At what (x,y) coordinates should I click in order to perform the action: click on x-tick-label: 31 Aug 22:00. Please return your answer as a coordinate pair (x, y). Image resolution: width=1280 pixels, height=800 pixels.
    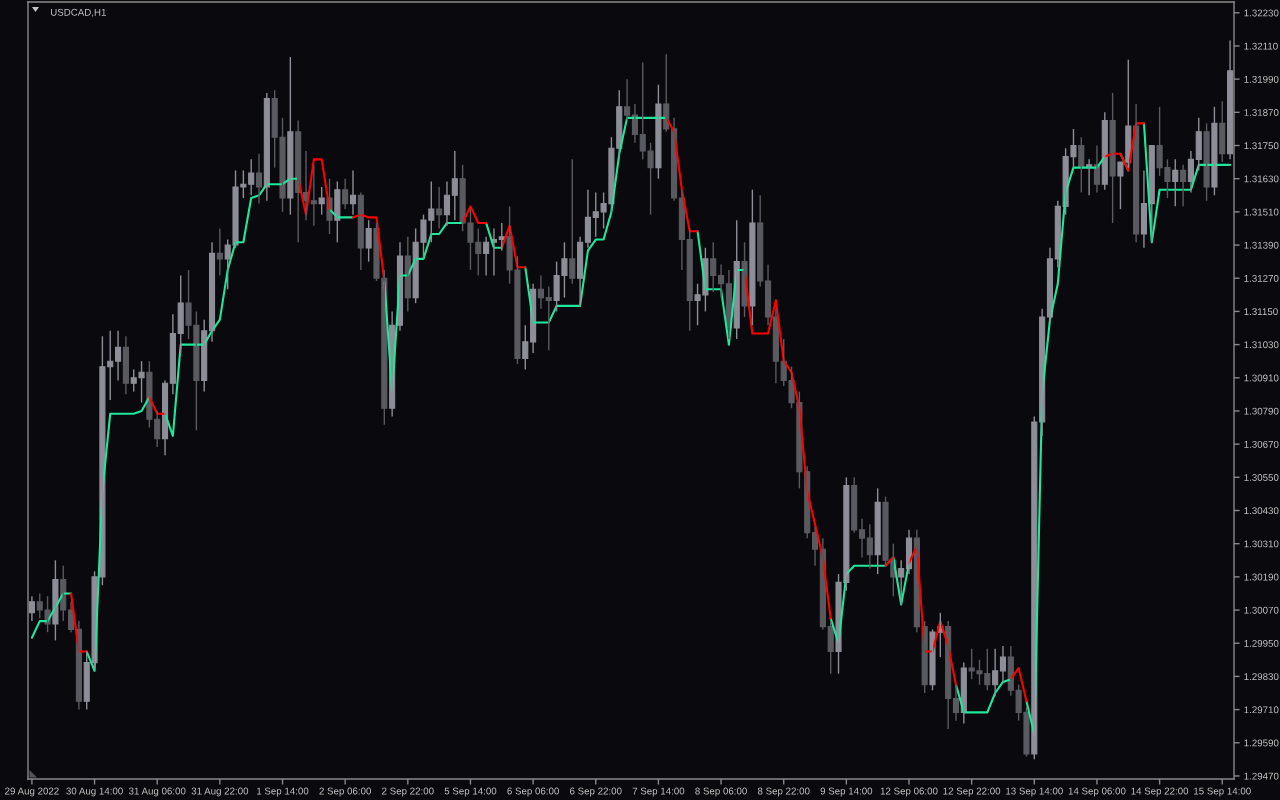
    Looking at the image, I should click on (220, 792).